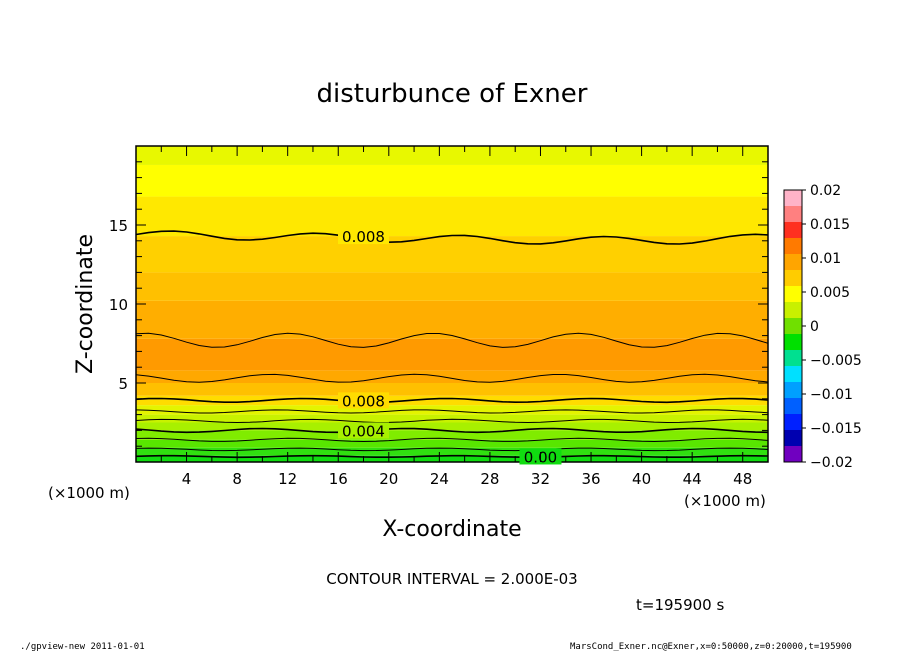 This screenshot has width=904, height=654. I want to click on y-tick-label: 10, so click(118, 305).